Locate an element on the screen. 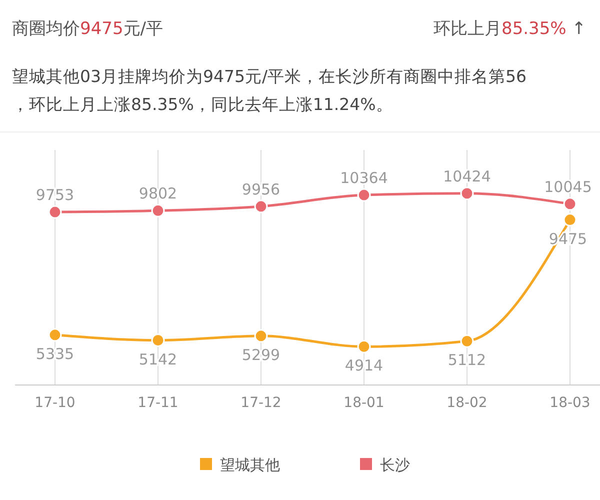 The image size is (600, 500). data-label: 5299 is located at coordinates (261, 355).